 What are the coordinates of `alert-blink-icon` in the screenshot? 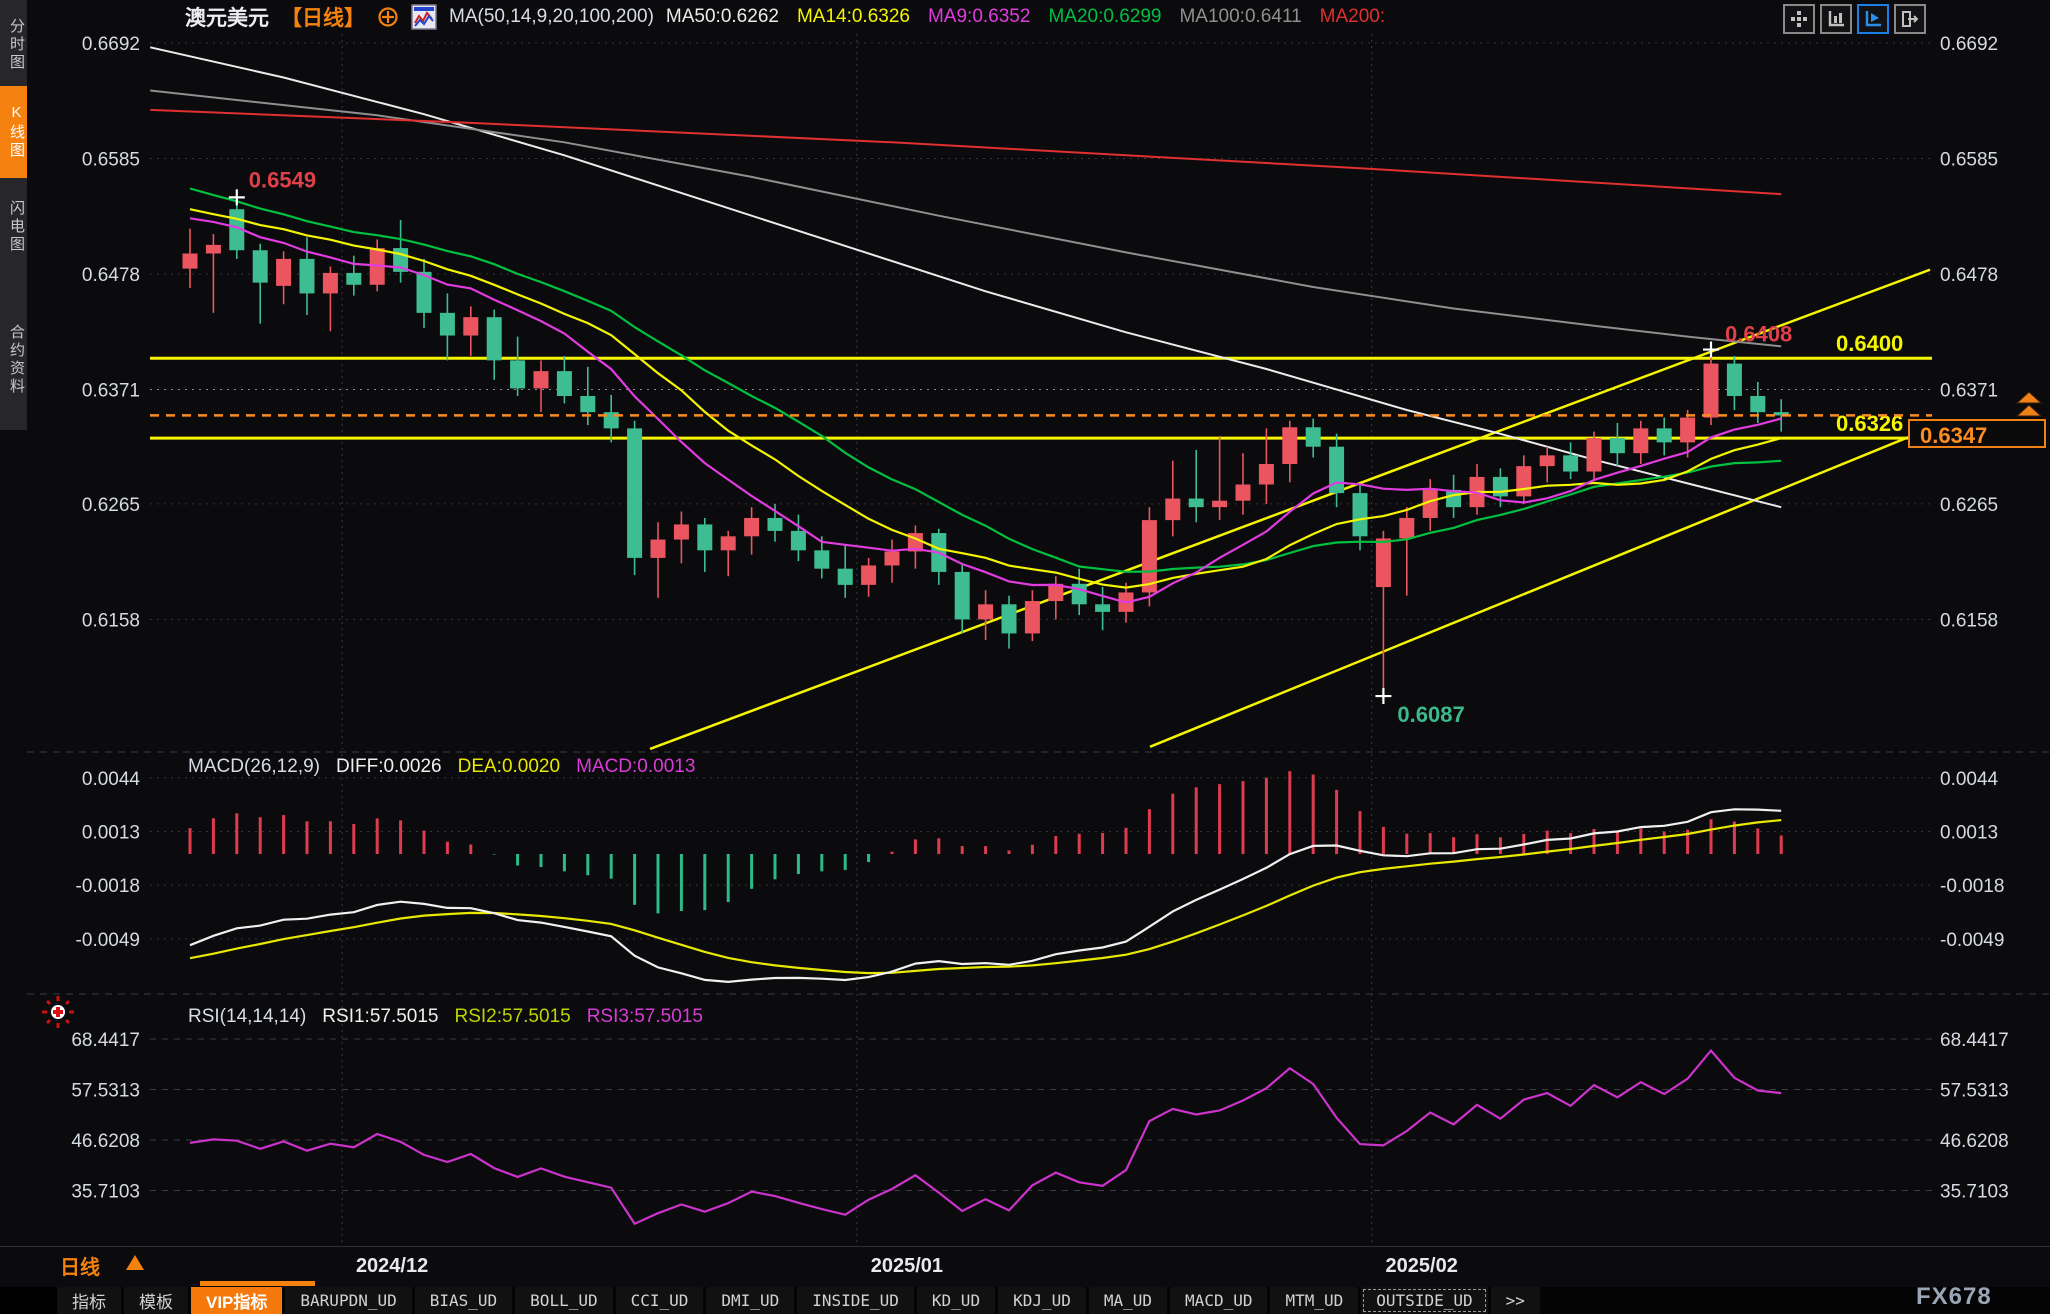 It's located at (58, 1014).